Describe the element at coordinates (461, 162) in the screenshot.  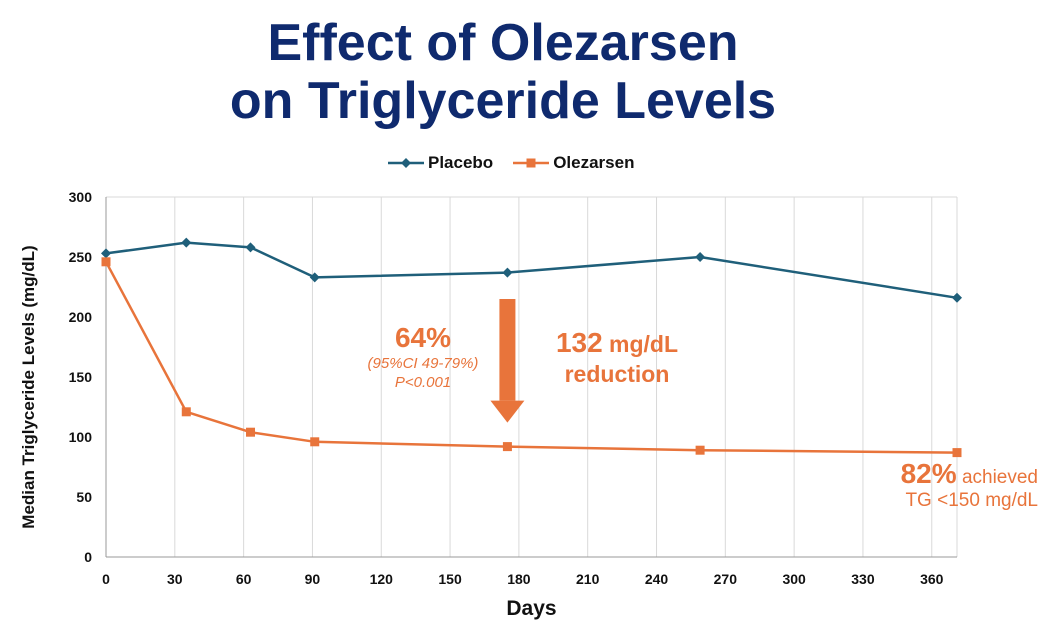
I see `legend-label-placebo: Placebo` at that location.